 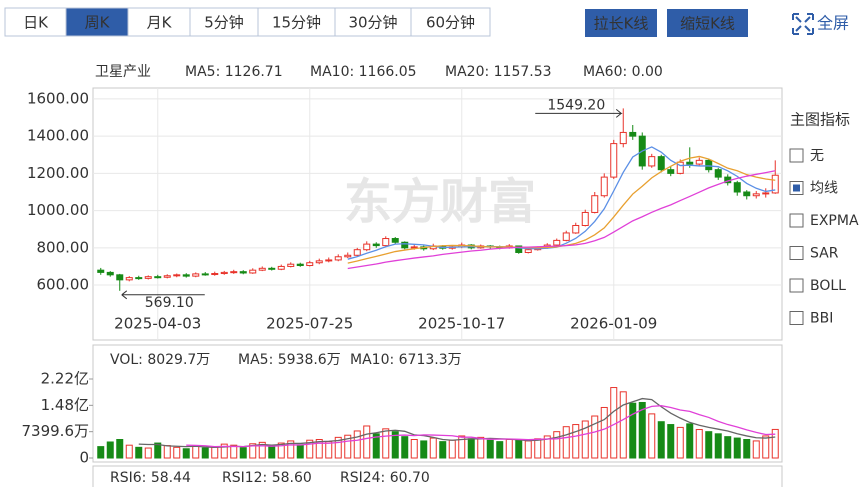 I want to click on legend-item: MA20: 1157.53, so click(x=498, y=72).